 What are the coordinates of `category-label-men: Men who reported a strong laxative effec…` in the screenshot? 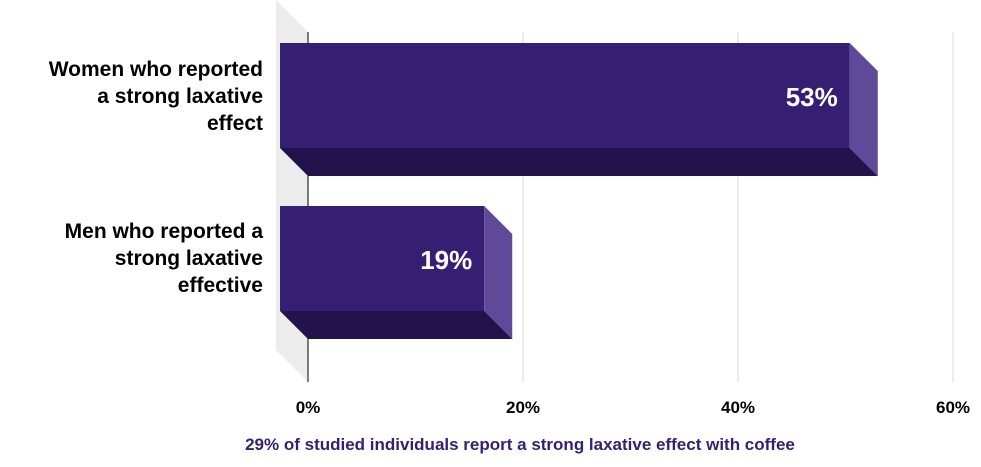 It's located at (133, 258).